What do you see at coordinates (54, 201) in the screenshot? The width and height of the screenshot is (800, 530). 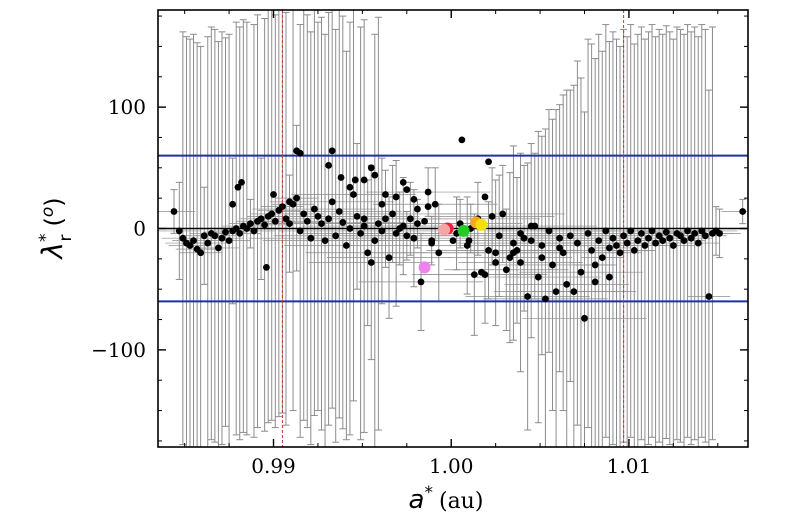 I see `y-axis-unit-close: )` at bounding box center [54, 201].